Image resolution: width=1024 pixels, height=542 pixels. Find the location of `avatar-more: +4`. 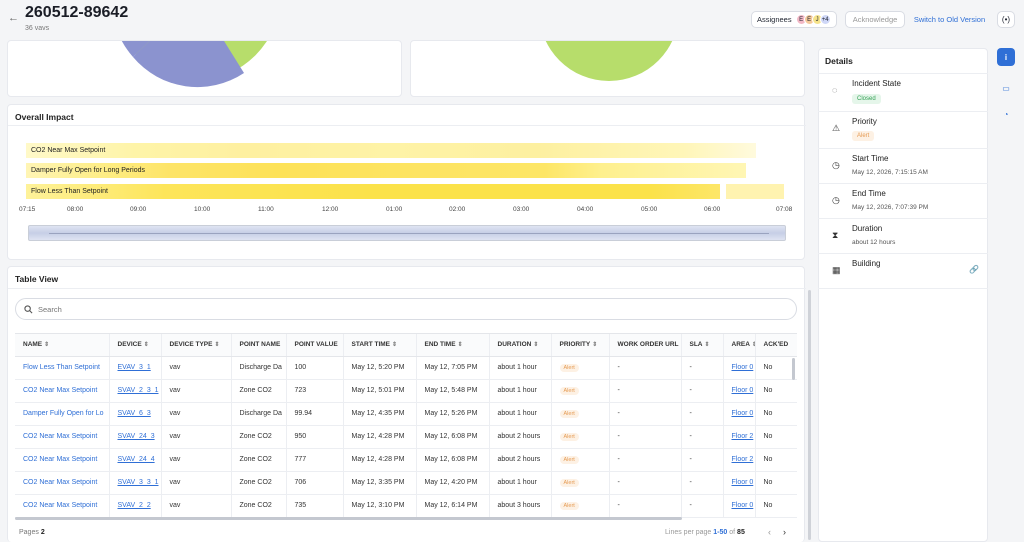

avatar-more: +4 is located at coordinates (825, 19).